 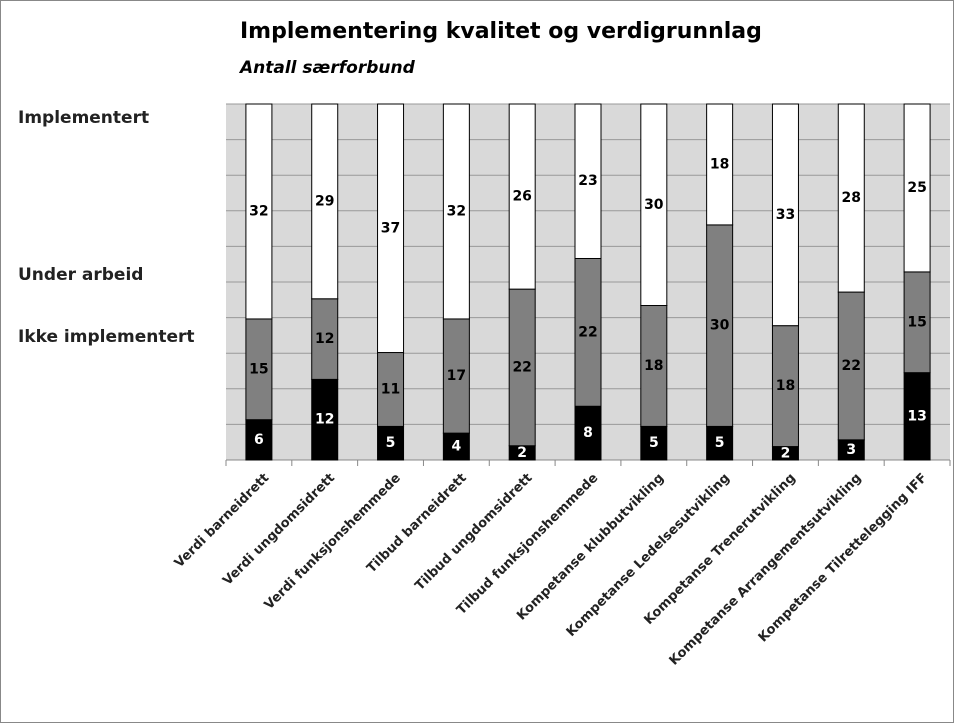 I want to click on value-label: 29, so click(x=324, y=201).